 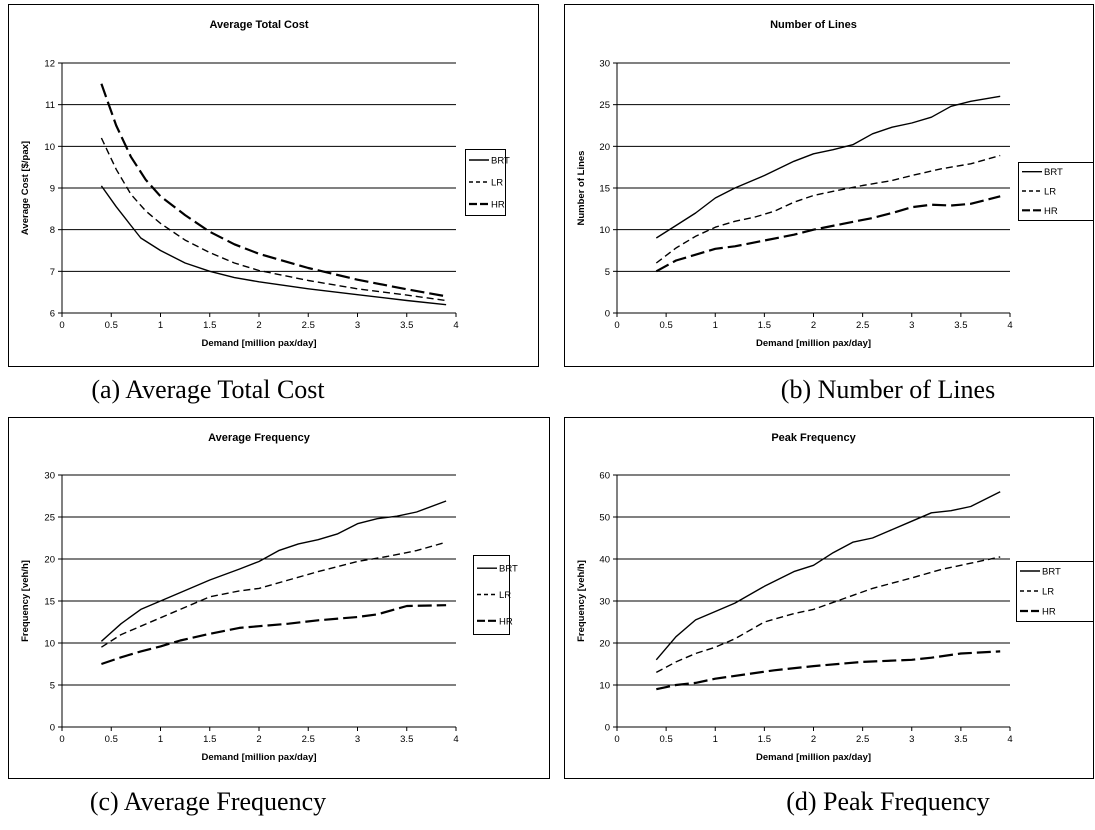 I want to click on y-tick-label: 50, so click(x=604, y=518).